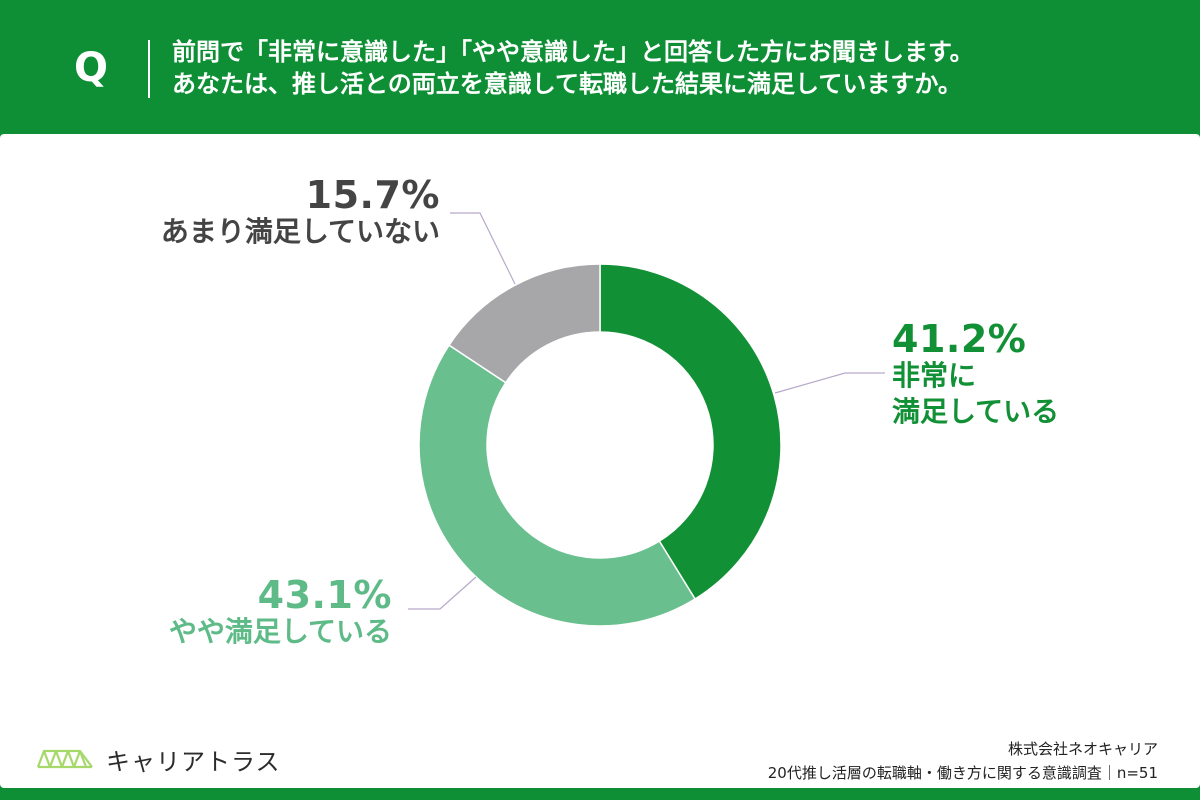 The width and height of the screenshot is (1200, 800). Describe the element at coordinates (959, 339) in the screenshot. I see `slice-value-0: 41.2%` at that location.